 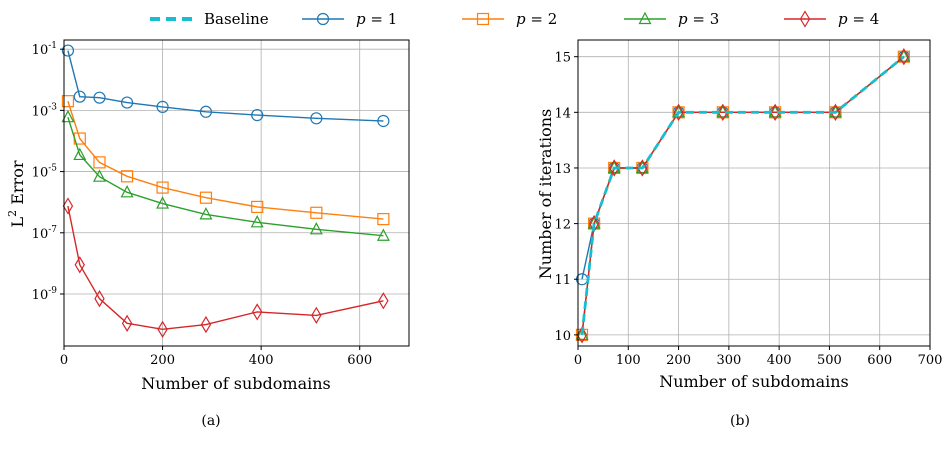 I want to click on chart-a-caption: (a), so click(x=210, y=421).